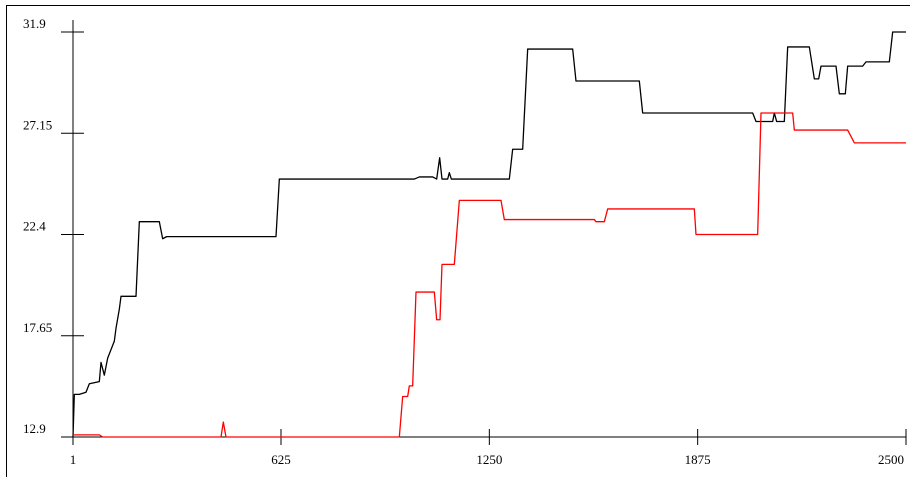 The width and height of the screenshot is (910, 477). What do you see at coordinates (34, 226) in the screenshot?
I see `y-tick-label: 22.4` at bounding box center [34, 226].